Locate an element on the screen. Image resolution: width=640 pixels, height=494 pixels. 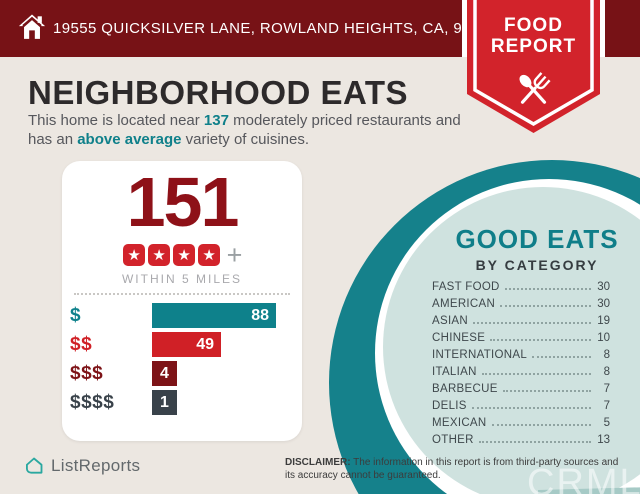
category-row: BARBECUE 7 is located at coordinates (521, 386).